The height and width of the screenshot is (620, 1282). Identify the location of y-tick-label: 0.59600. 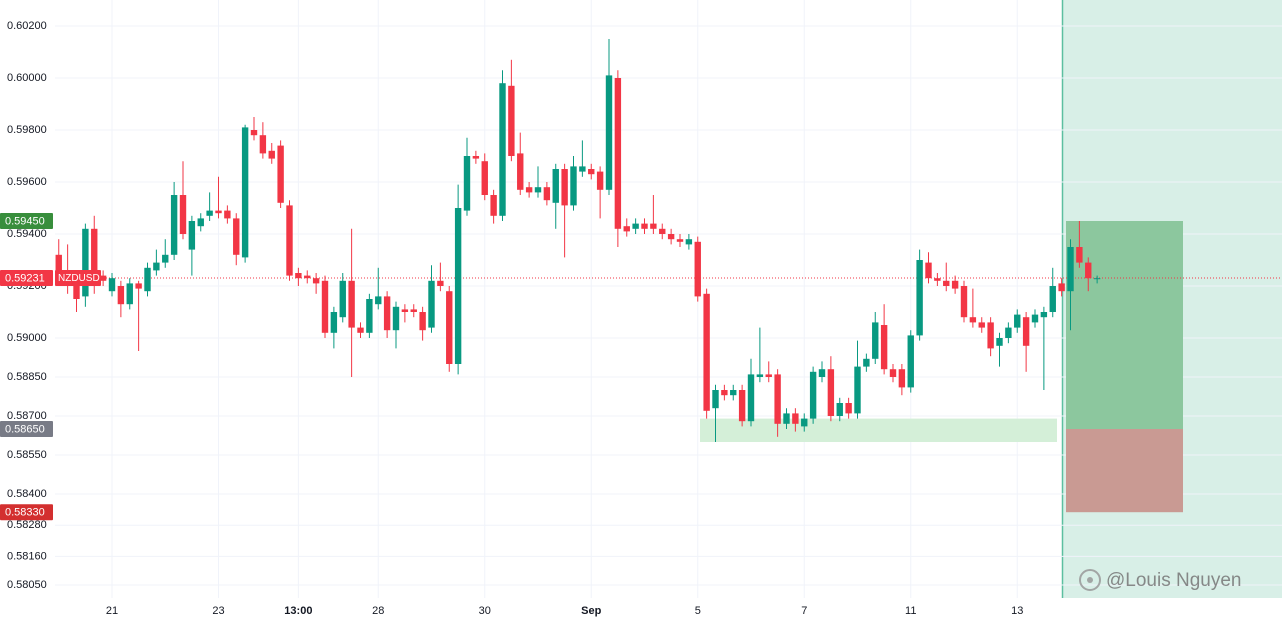
(27, 182).